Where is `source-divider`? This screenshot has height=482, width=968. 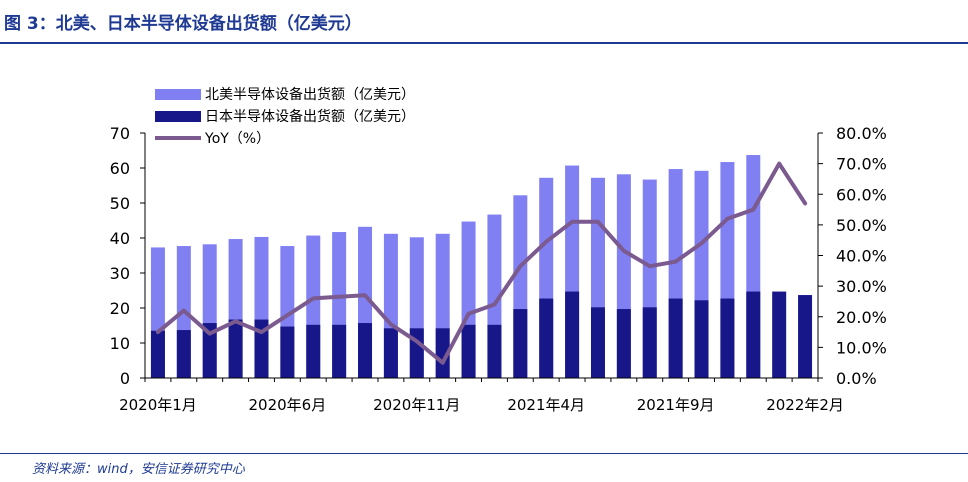
source-divider is located at coordinates (484, 453).